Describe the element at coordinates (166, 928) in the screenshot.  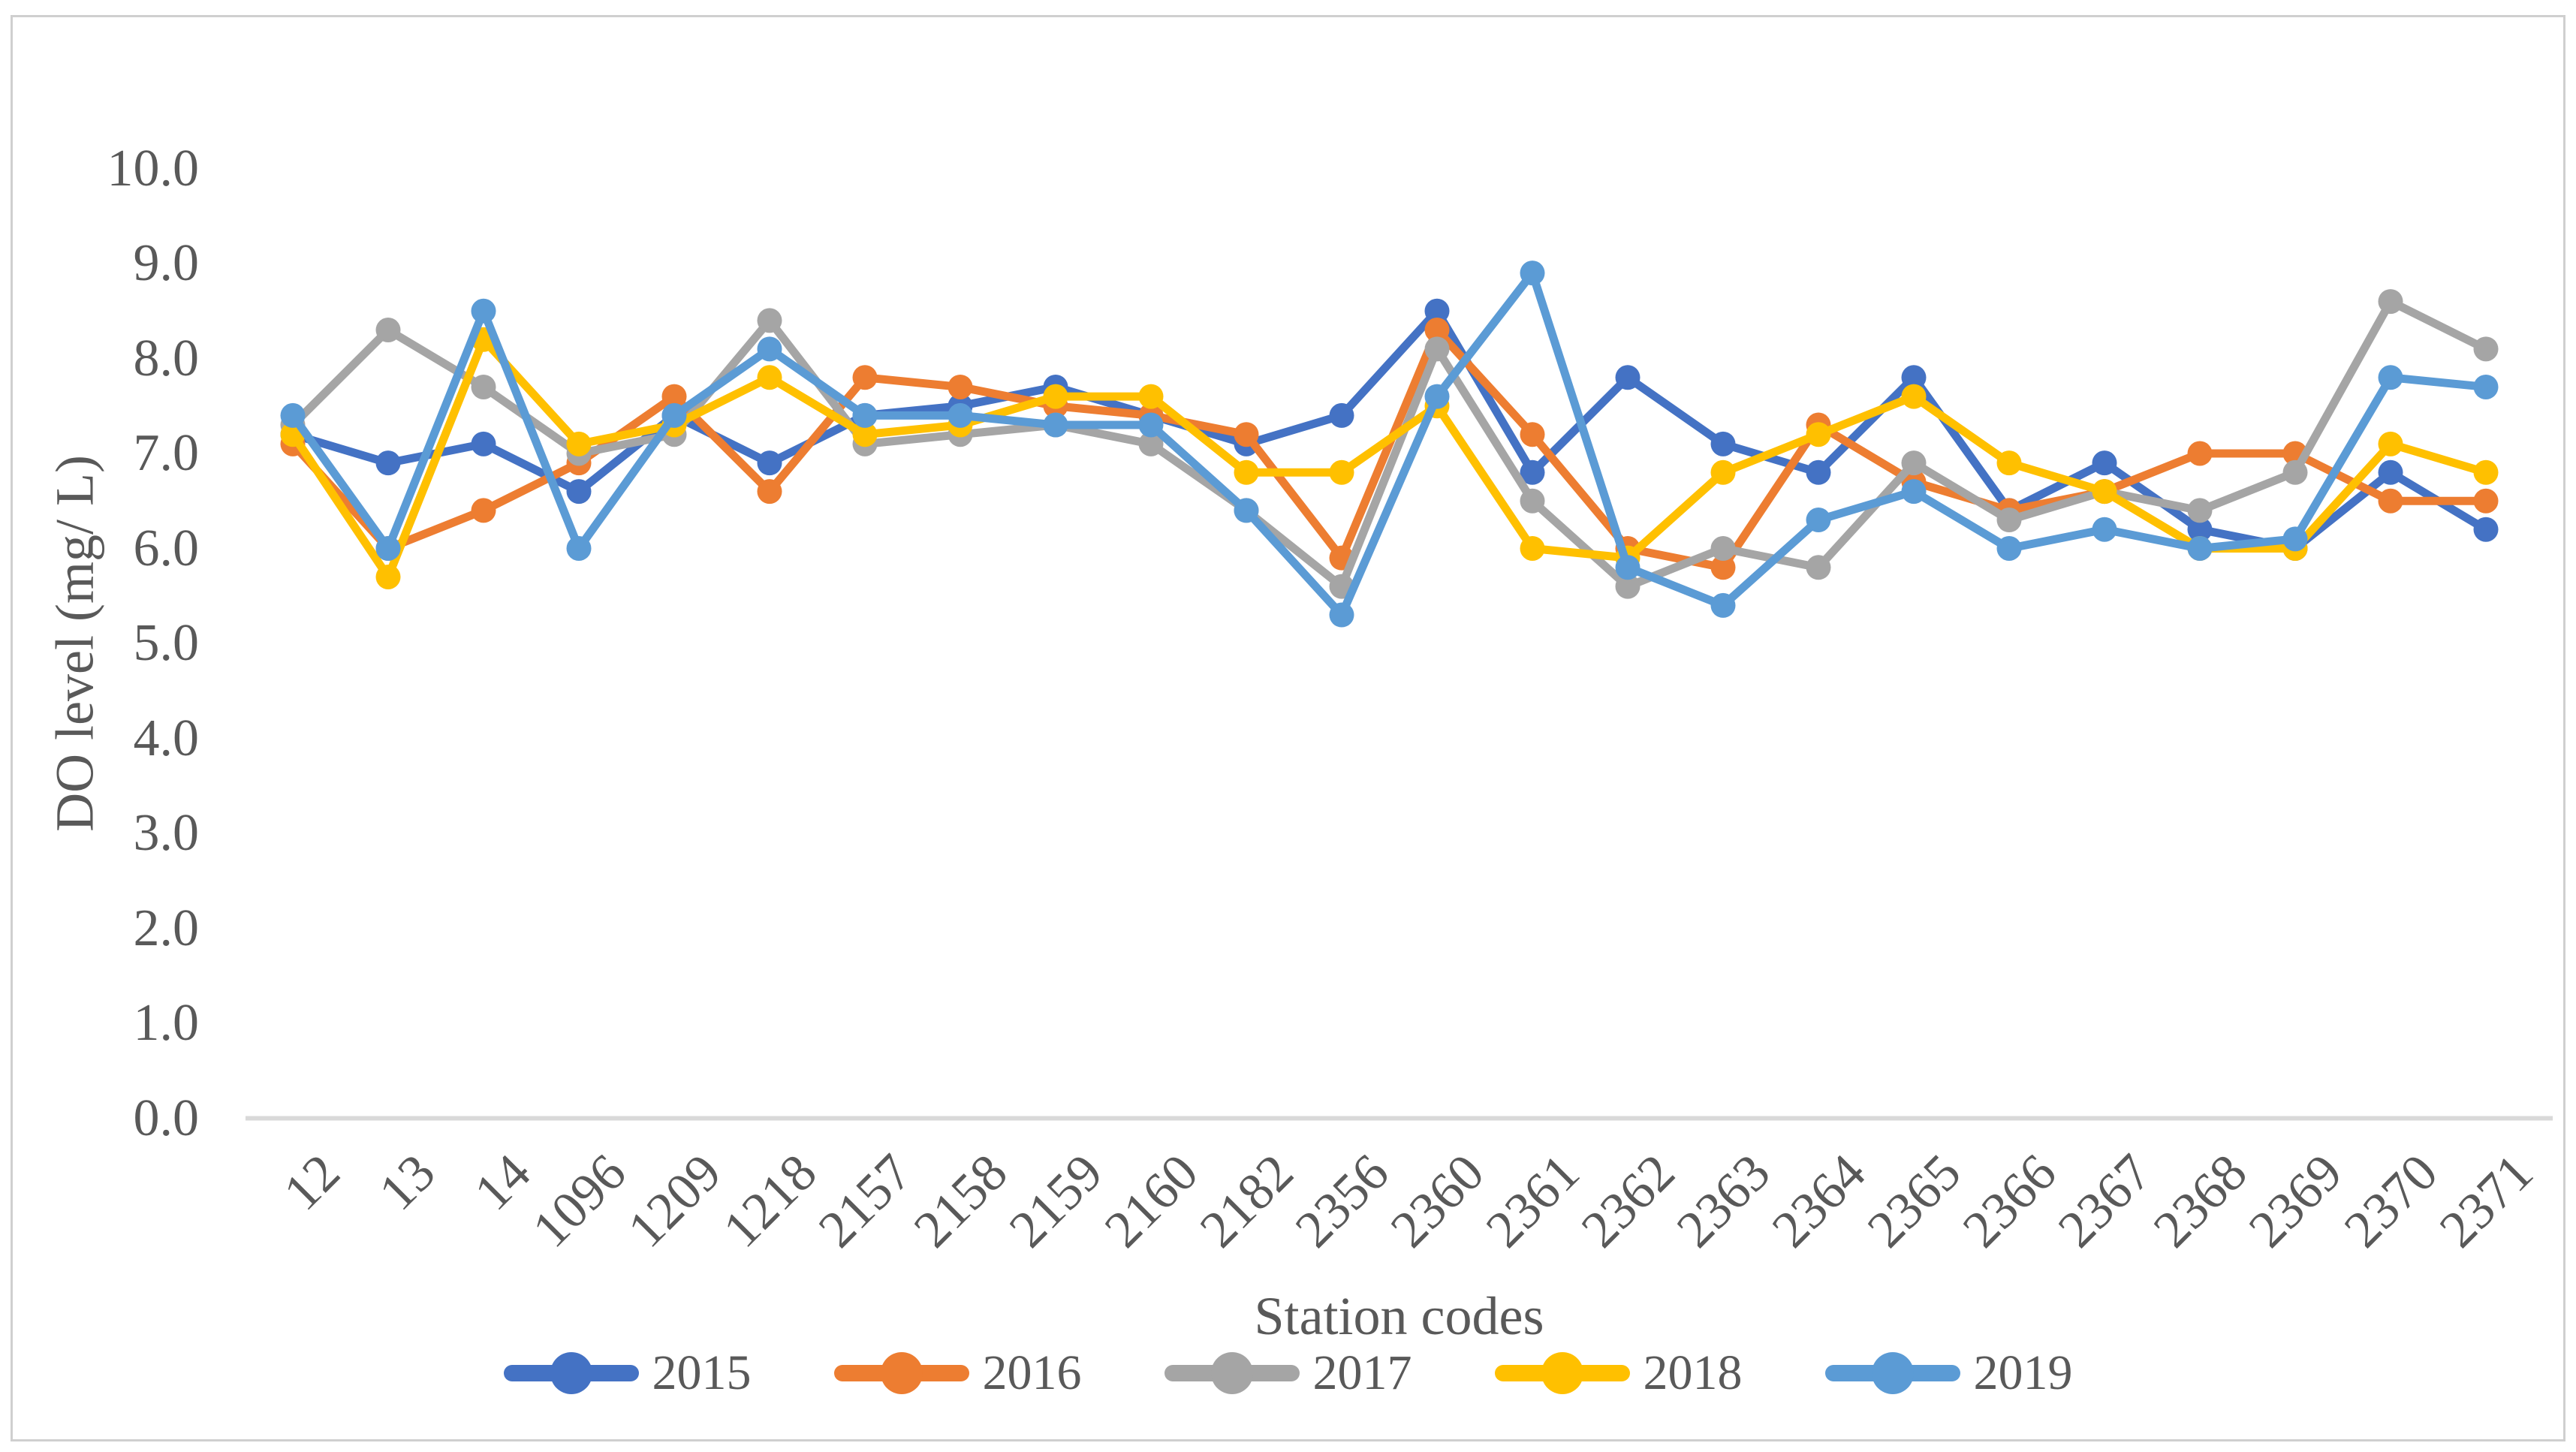
I see `y-tick-label: 2.0` at that location.